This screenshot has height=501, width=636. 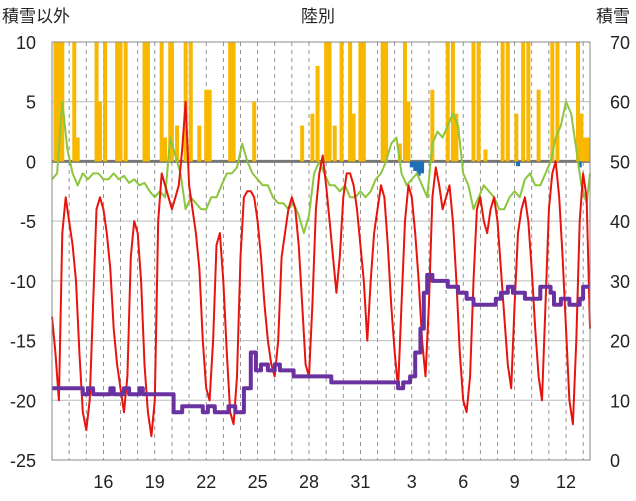 What do you see at coordinates (31, 162) in the screenshot?
I see `left-tick-label: 0` at bounding box center [31, 162].